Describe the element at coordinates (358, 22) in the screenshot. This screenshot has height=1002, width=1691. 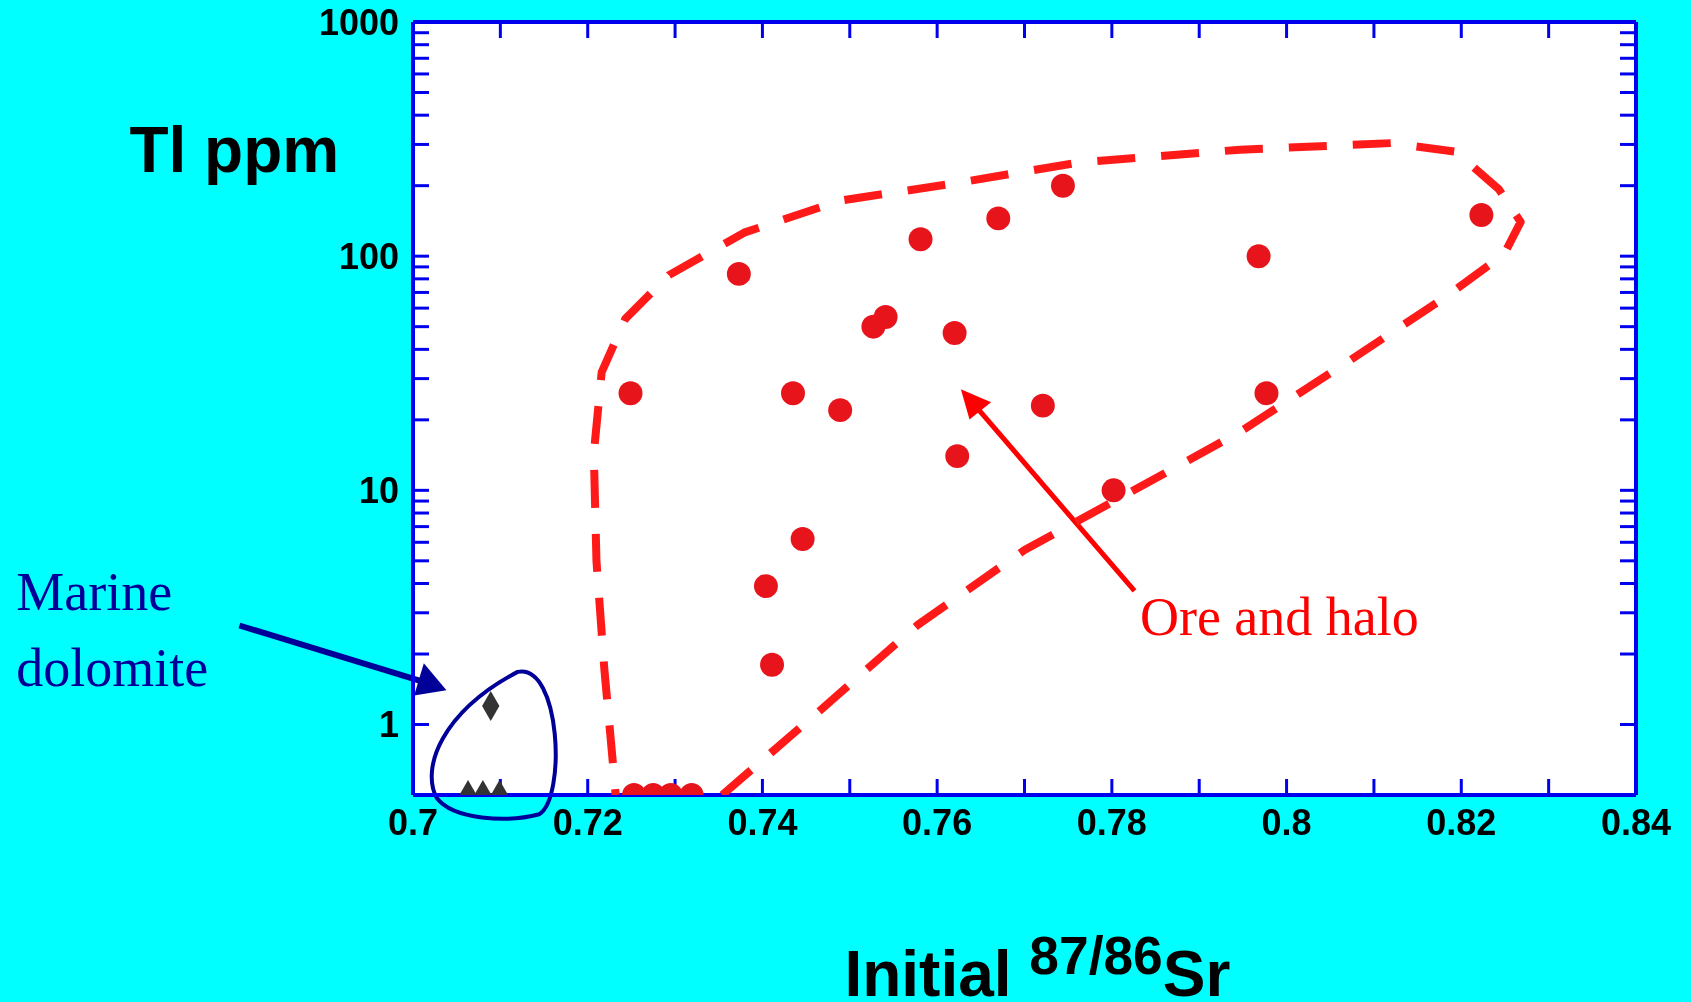
I see `y-tick-label: 1000` at that location.